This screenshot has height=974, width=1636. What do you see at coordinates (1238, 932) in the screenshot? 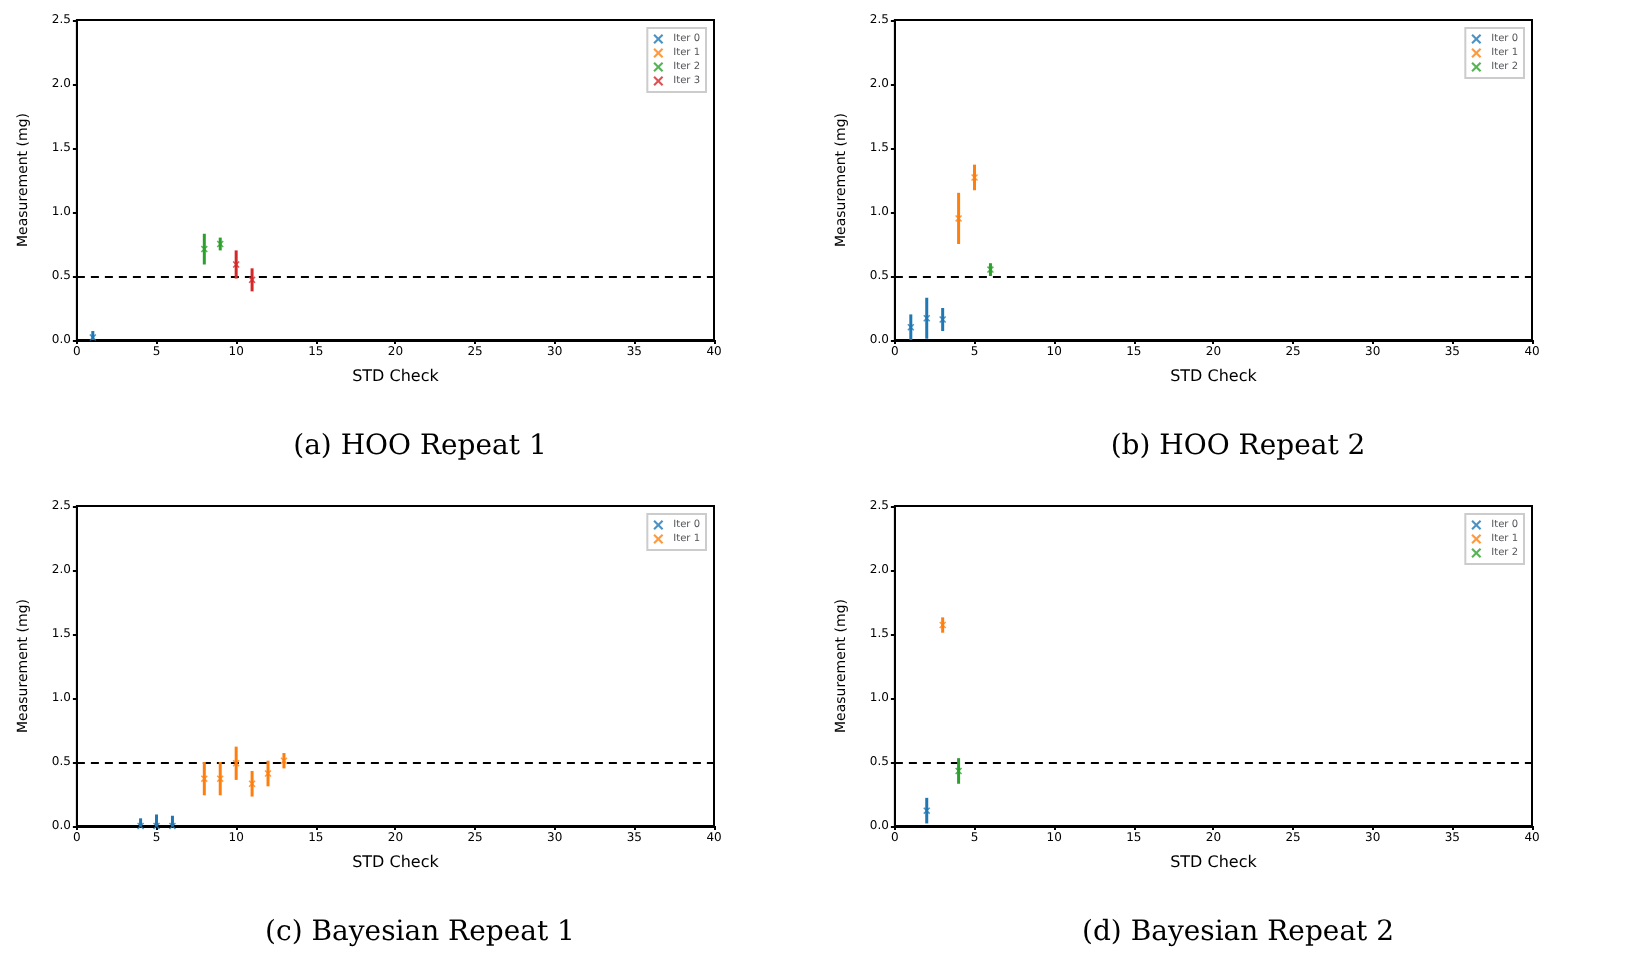
I see `text: (d) Bayesian Repeat 2` at bounding box center [1238, 932].